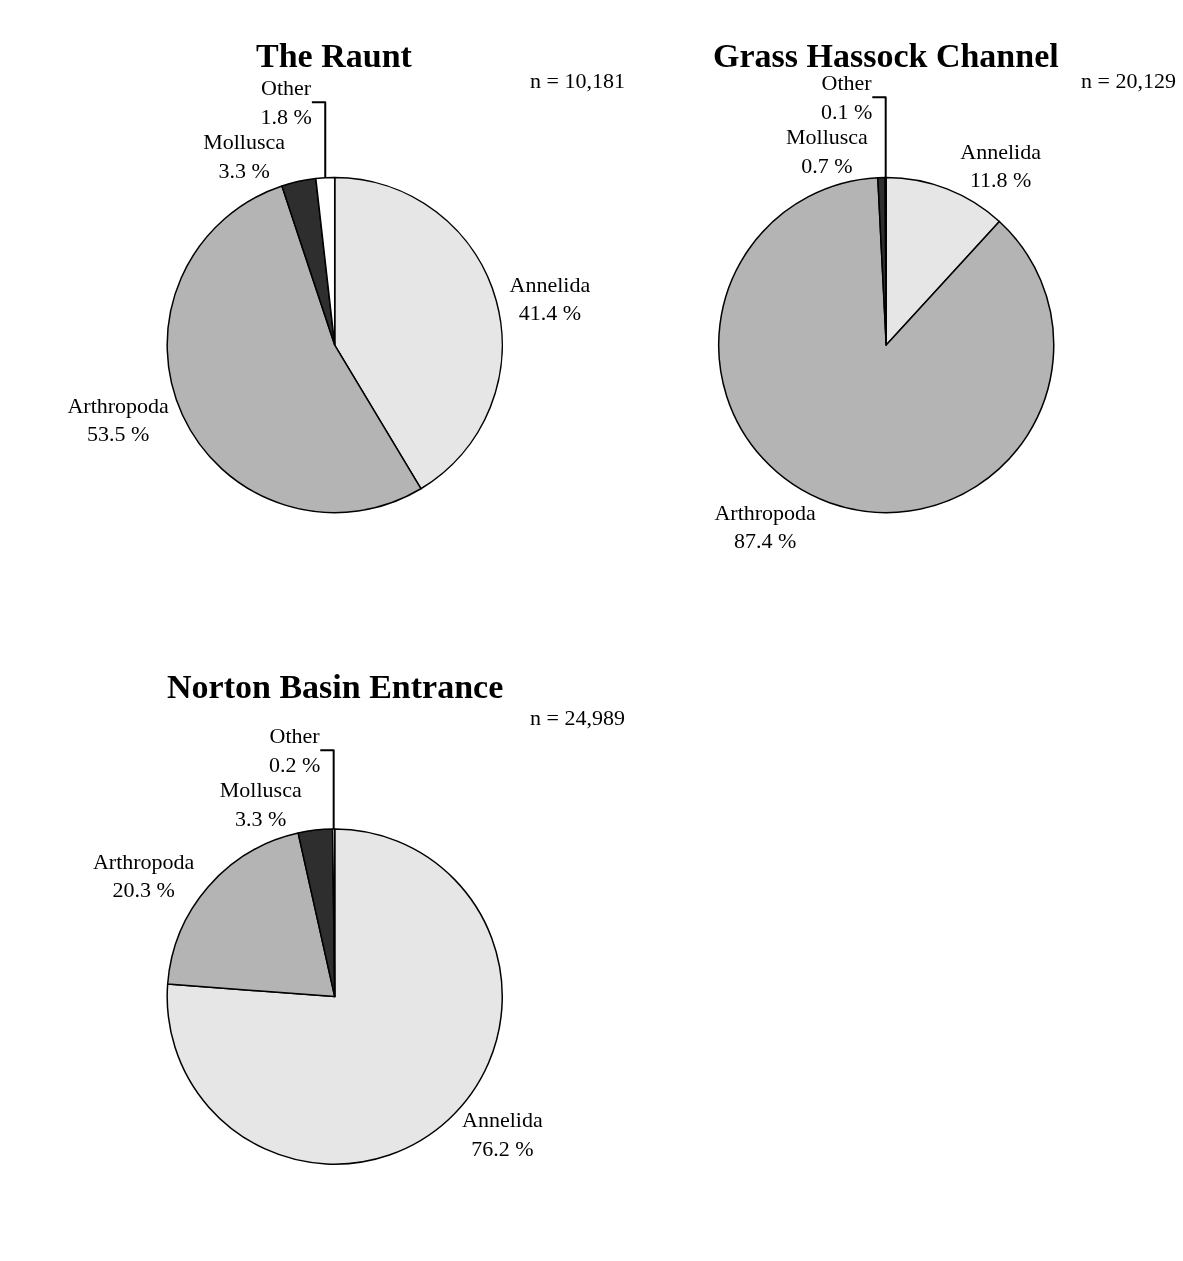  Describe the element at coordinates (550, 313) in the screenshot. I see `data-label: 41.4 %` at that location.